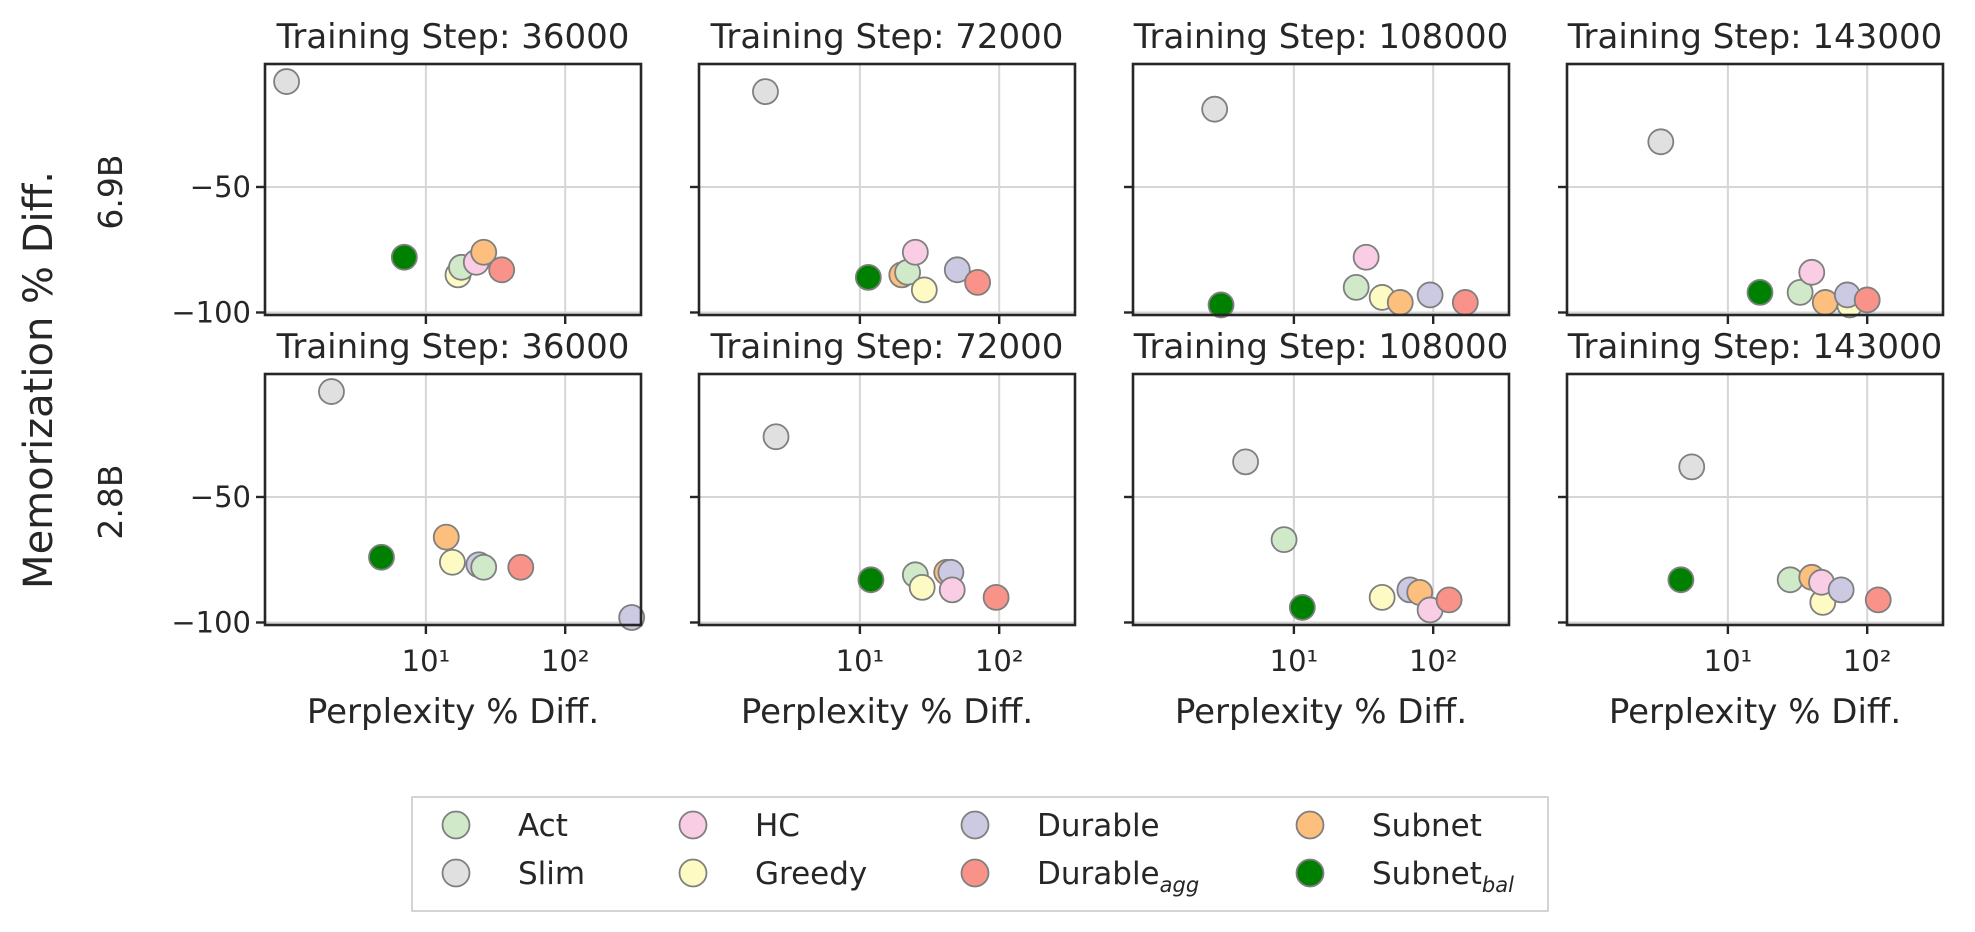 This screenshot has width=1975, height=932. I want to click on panel-1-1: Training Step: 36000 −50 −100, so click(407, 173).